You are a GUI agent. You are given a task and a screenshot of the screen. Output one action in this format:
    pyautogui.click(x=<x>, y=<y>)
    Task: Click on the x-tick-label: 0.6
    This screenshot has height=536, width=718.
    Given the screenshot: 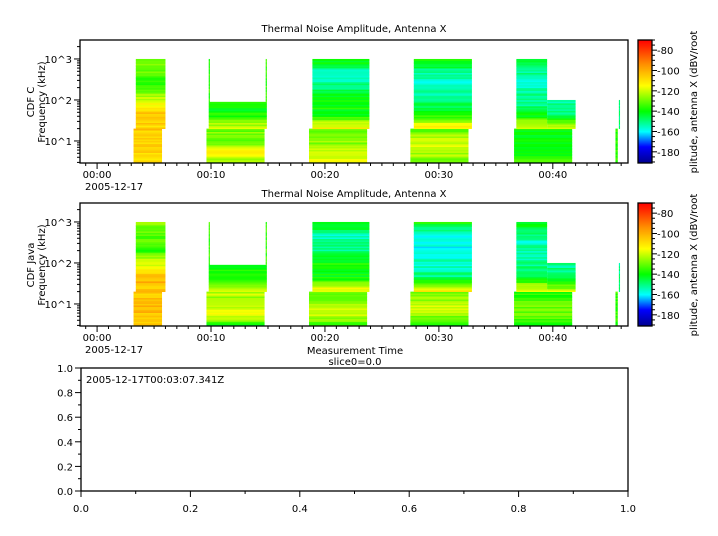 What is the action you would take?
    pyautogui.click(x=409, y=509)
    